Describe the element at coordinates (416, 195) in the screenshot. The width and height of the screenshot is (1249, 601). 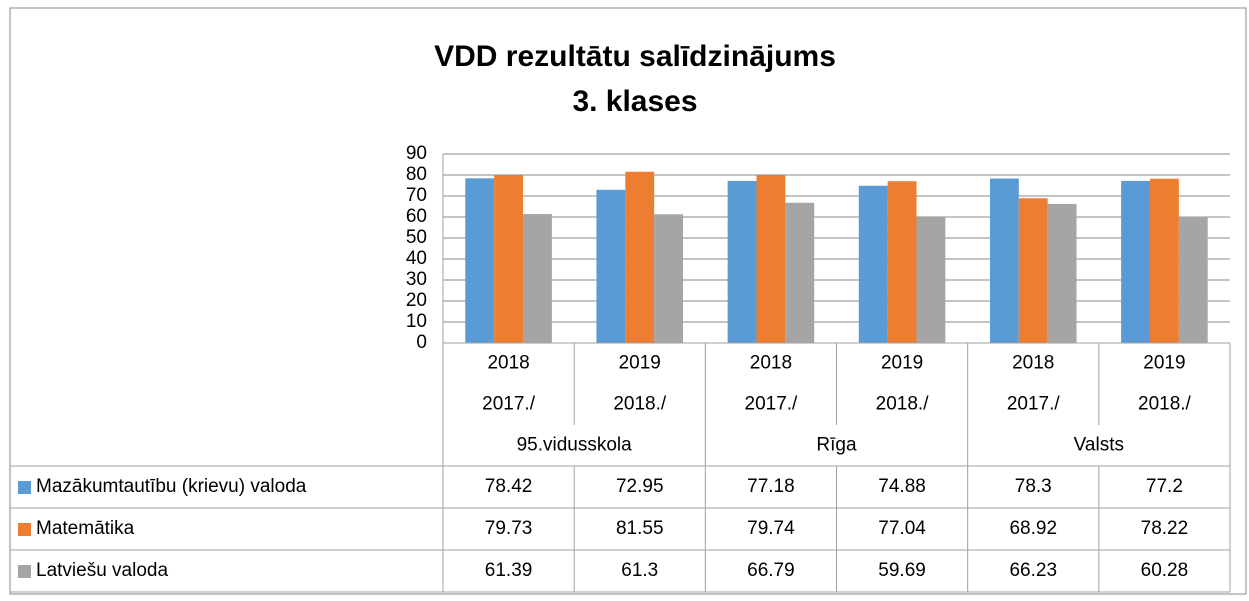
I see `y-tick-label: 70` at that location.